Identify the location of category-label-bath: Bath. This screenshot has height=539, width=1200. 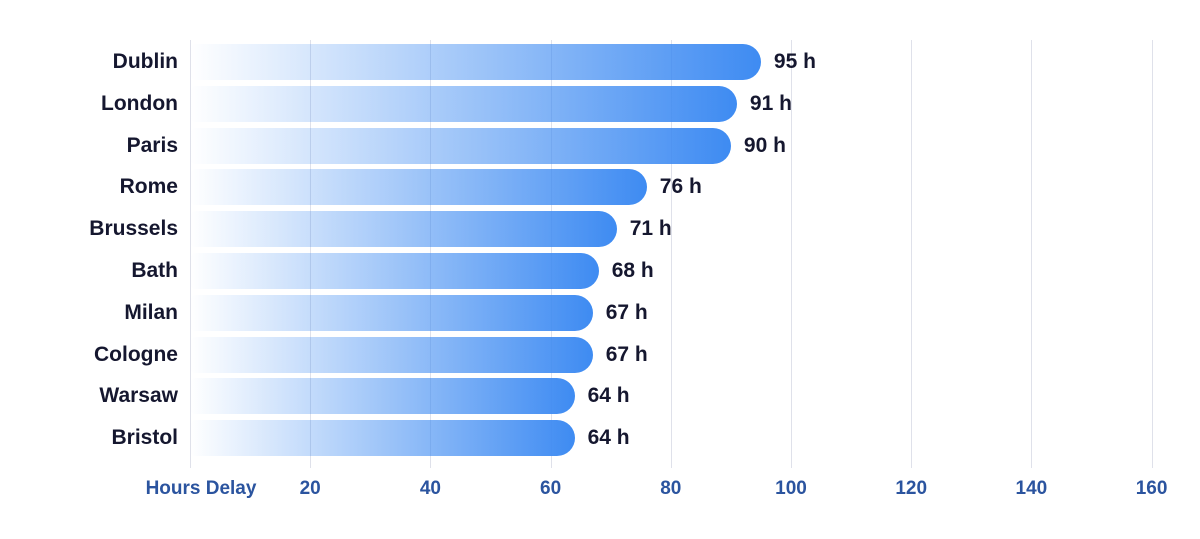
(154, 270).